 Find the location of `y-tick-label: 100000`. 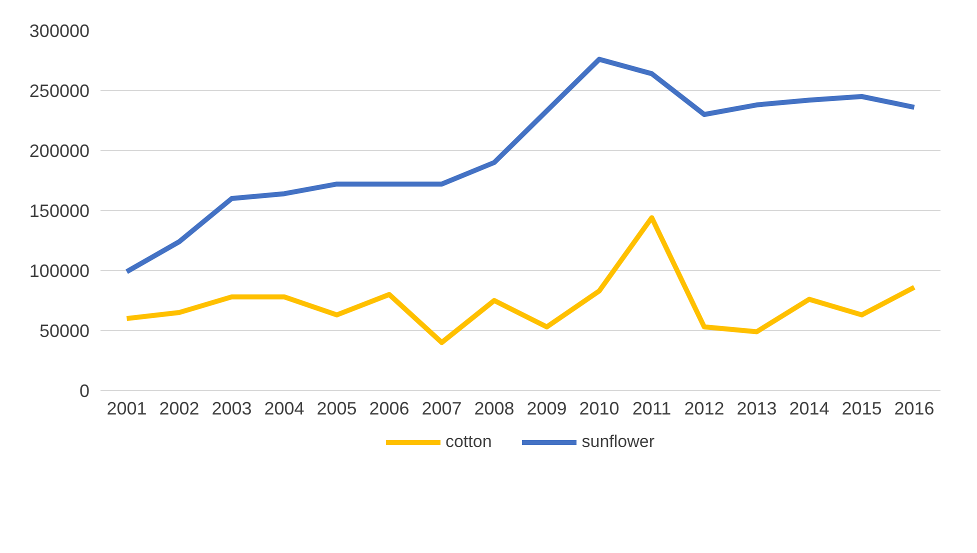

y-tick-label: 100000 is located at coordinates (59, 271).